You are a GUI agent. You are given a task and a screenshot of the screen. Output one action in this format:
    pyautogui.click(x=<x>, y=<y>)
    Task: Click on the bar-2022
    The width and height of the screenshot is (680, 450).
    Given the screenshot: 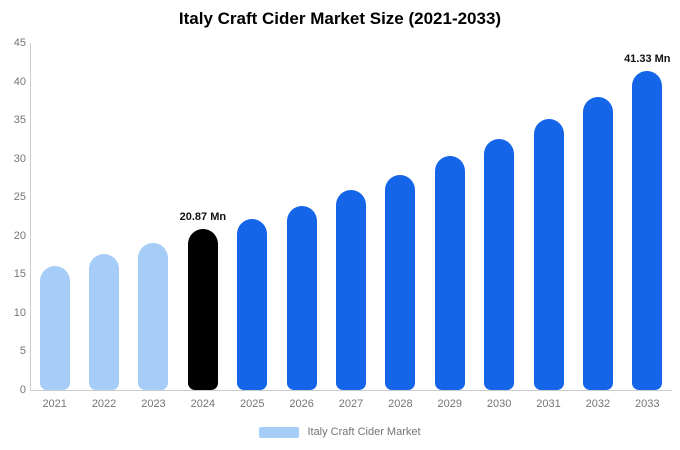 What is the action you would take?
    pyautogui.click(x=104, y=322)
    